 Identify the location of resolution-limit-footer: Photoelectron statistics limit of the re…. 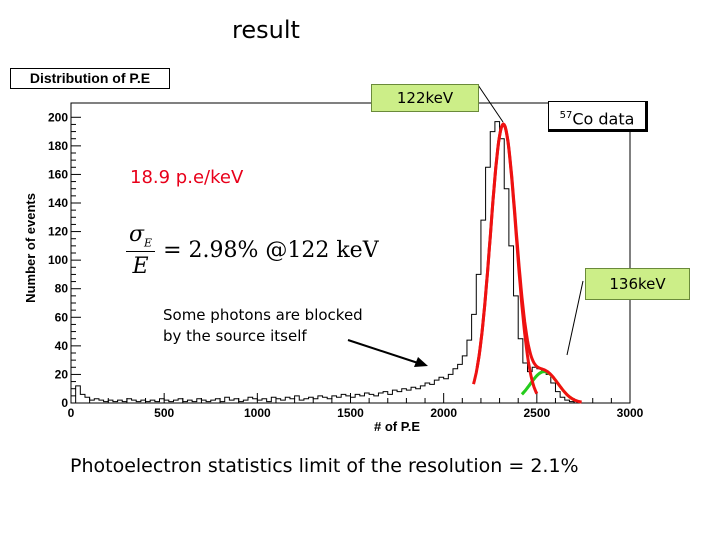
(324, 466).